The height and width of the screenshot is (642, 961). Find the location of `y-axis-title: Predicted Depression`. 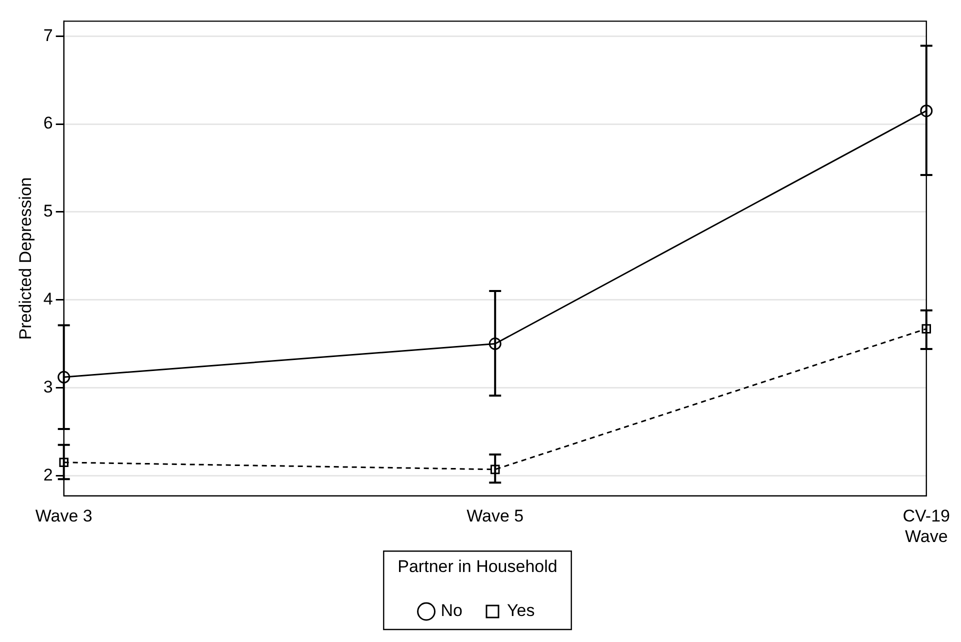

y-axis-title: Predicted Depression is located at coordinates (25, 258).